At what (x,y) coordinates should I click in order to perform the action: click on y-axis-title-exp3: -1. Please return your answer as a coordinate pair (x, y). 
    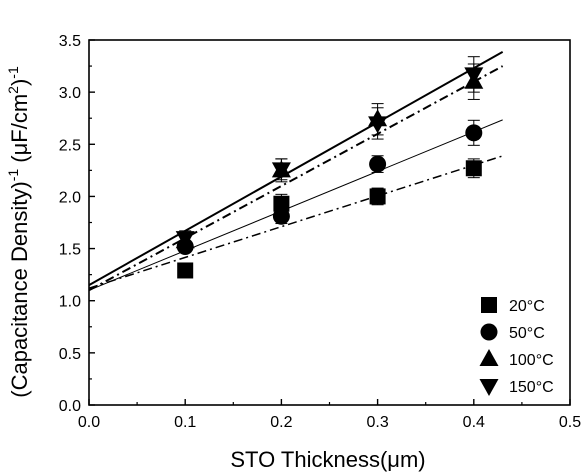
    Looking at the image, I should click on (13, 72).